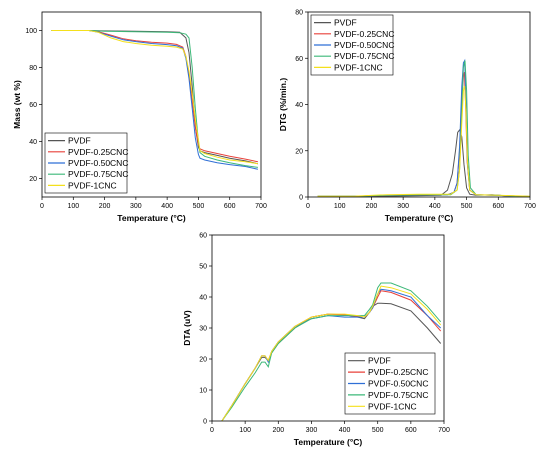  I want to click on y-tick-label: 100, so click(31, 31).